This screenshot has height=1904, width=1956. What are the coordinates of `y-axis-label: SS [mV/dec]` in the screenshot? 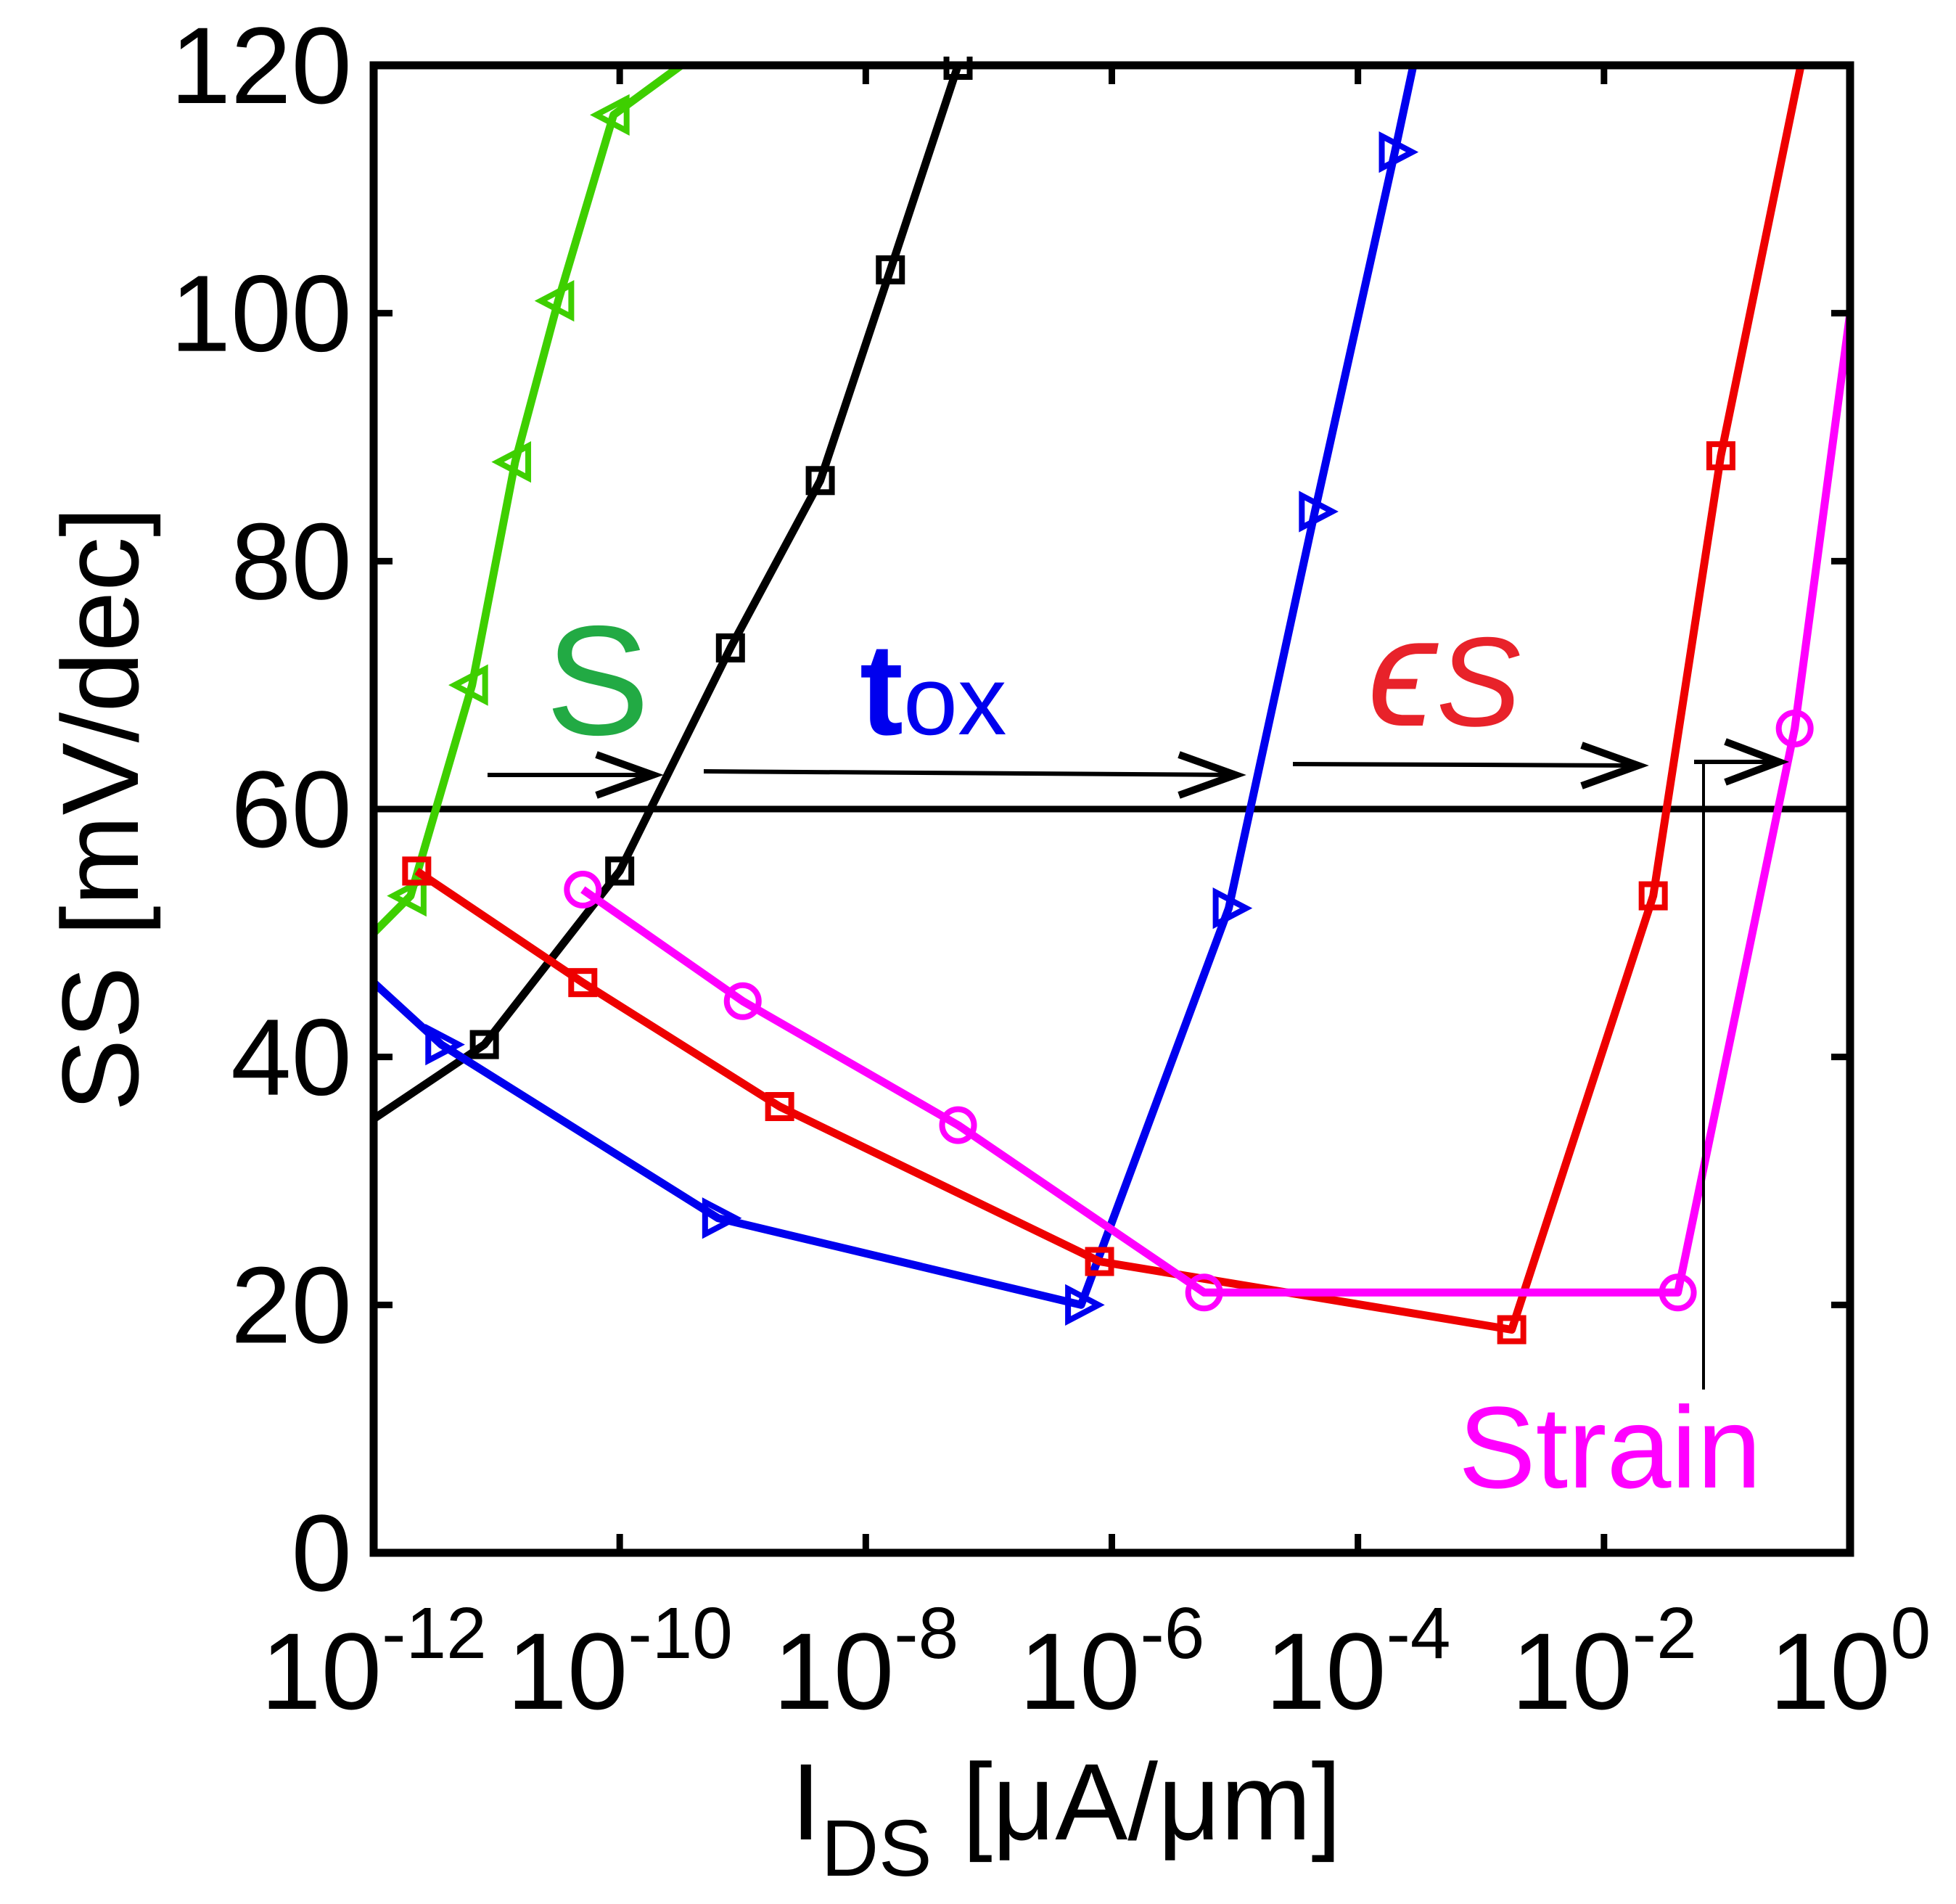 It's located at (100, 809).